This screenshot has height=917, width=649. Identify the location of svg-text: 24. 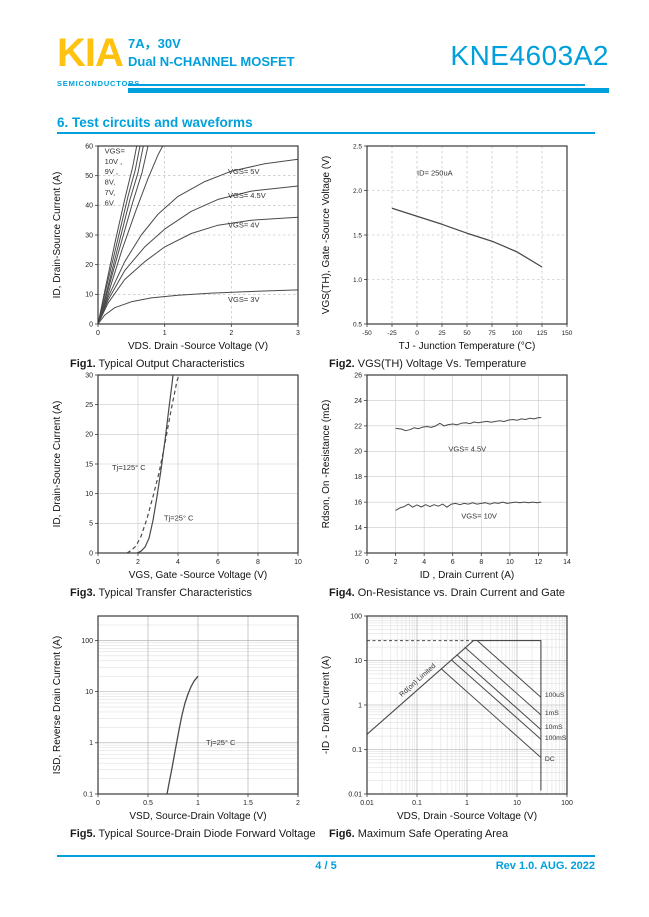
(358, 401).